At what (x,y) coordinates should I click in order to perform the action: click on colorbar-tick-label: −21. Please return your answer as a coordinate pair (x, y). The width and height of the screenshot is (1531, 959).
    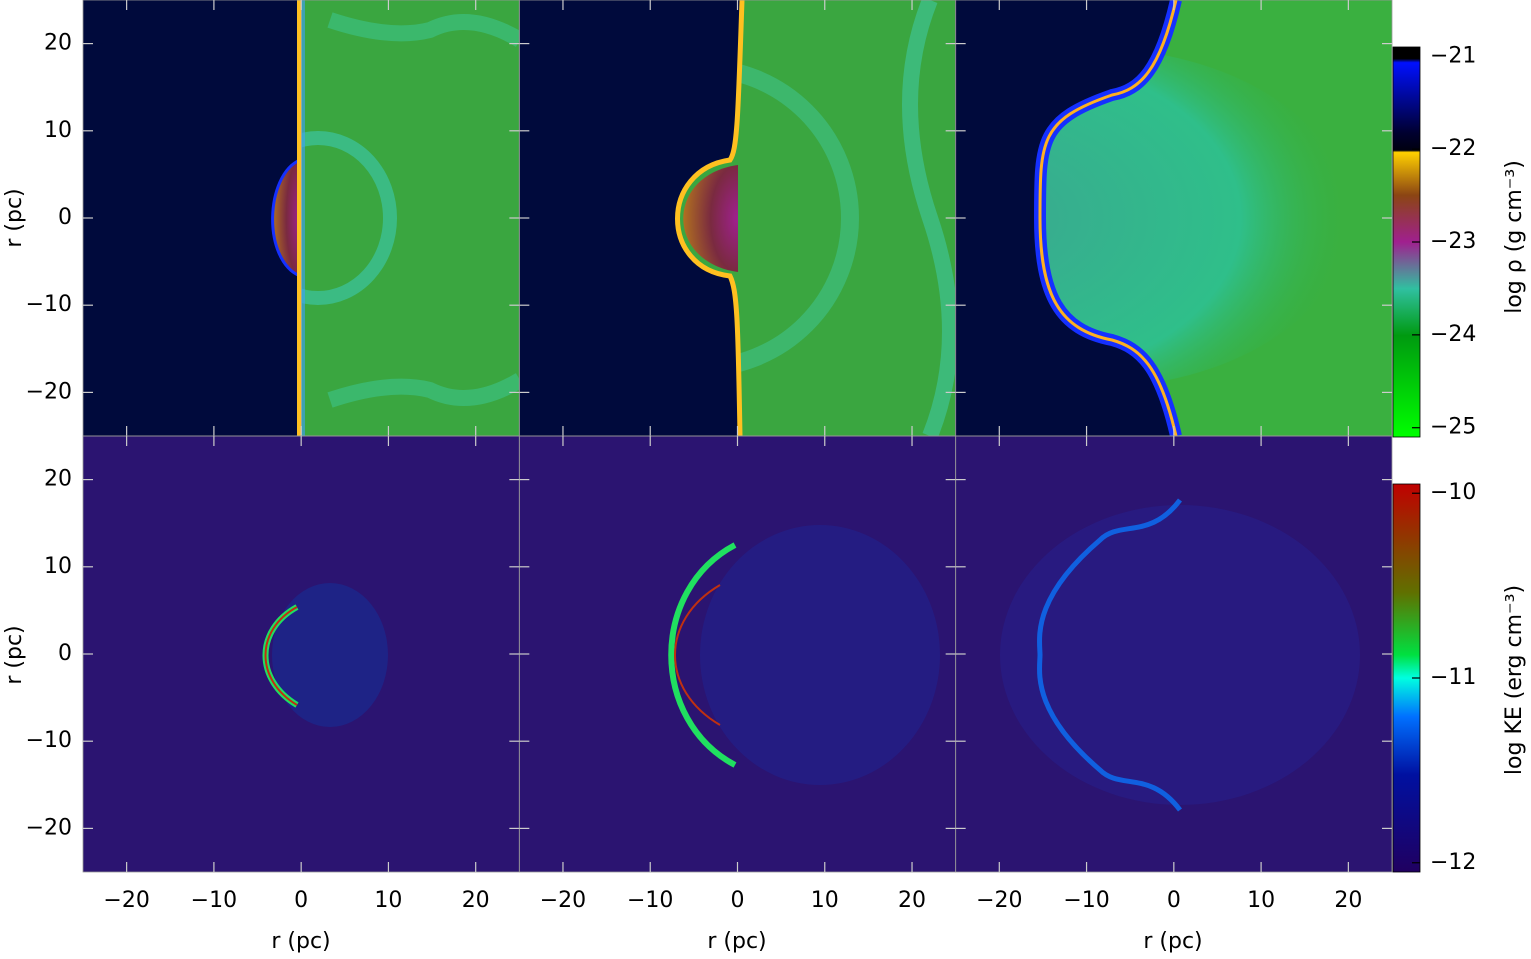
    Looking at the image, I should click on (1453, 55).